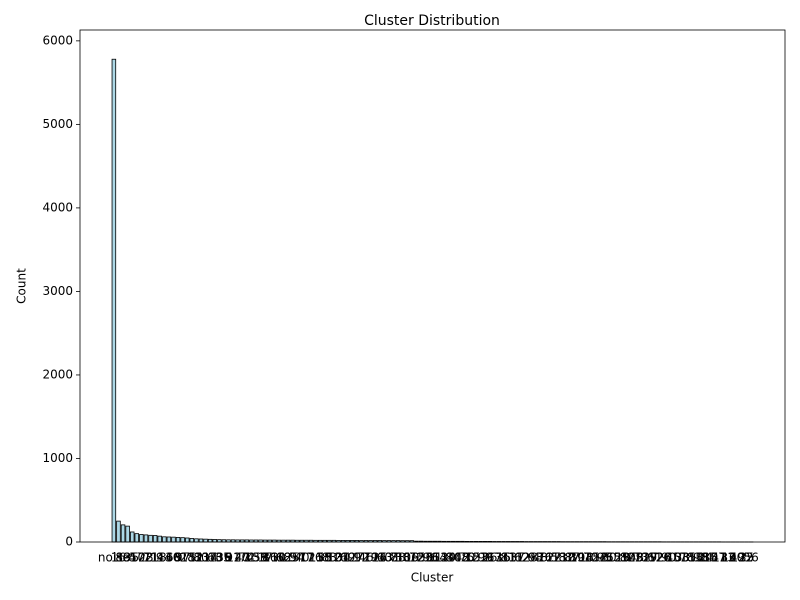 This screenshot has height=600, width=800. What do you see at coordinates (132, 558) in the screenshot?
I see `x-tick-label: 4` at bounding box center [132, 558].